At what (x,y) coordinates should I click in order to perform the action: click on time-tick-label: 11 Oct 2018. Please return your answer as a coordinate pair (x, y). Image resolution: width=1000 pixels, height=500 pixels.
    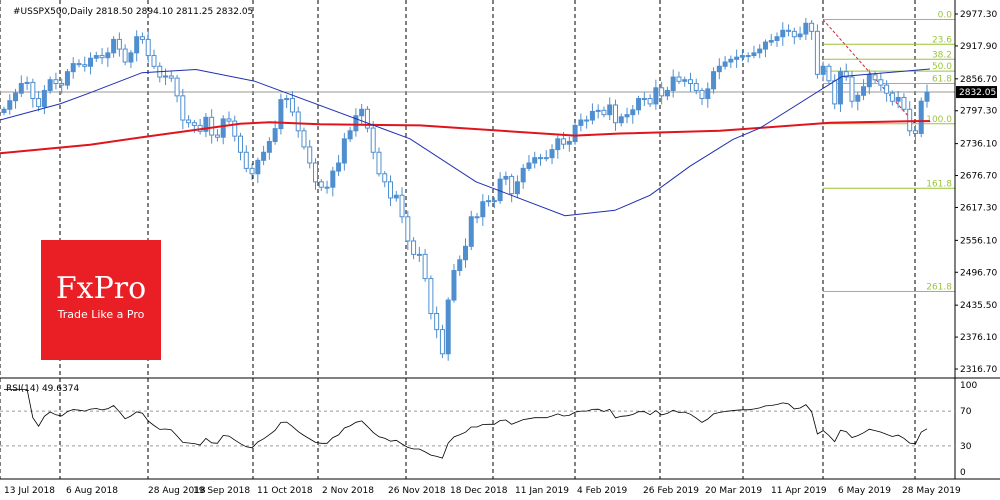
    Looking at the image, I should click on (285, 491).